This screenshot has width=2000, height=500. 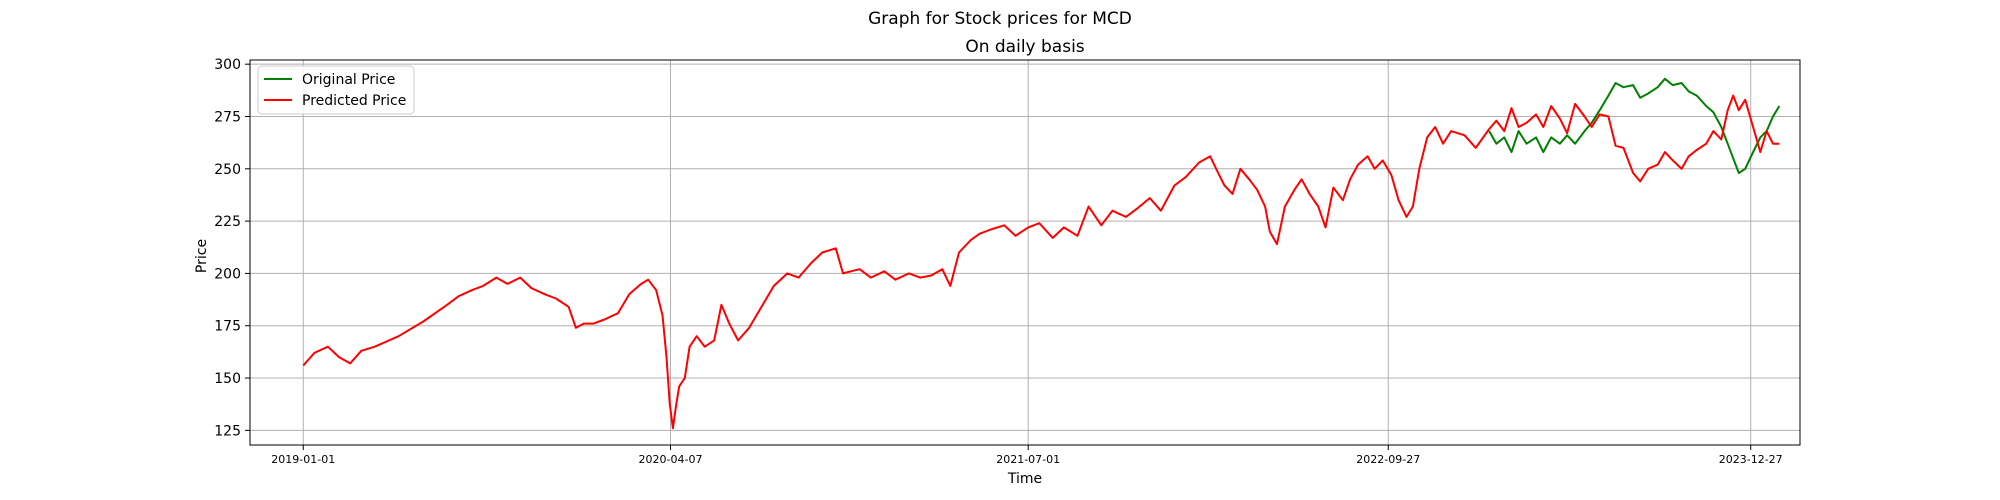 I want to click on x-tick-label: 2023-12-27, so click(x=1751, y=459).